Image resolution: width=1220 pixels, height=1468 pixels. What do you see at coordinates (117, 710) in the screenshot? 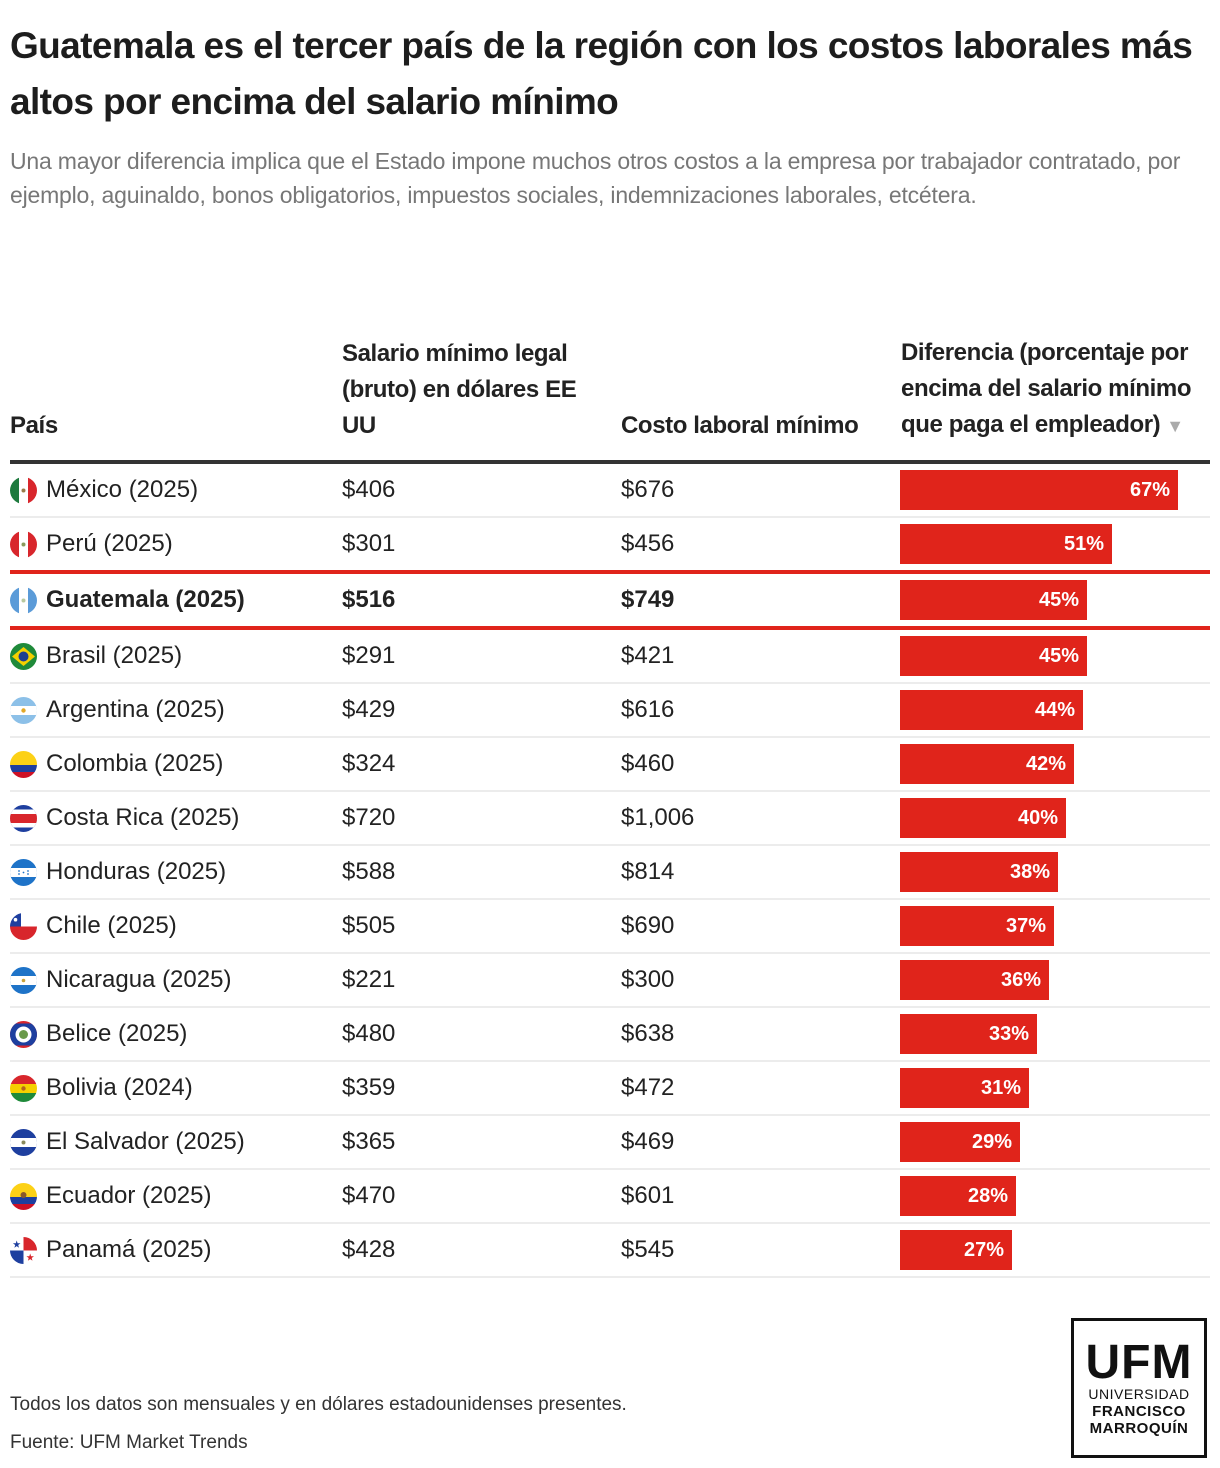
I see `country-cell: Argentina (2025)` at bounding box center [117, 710].